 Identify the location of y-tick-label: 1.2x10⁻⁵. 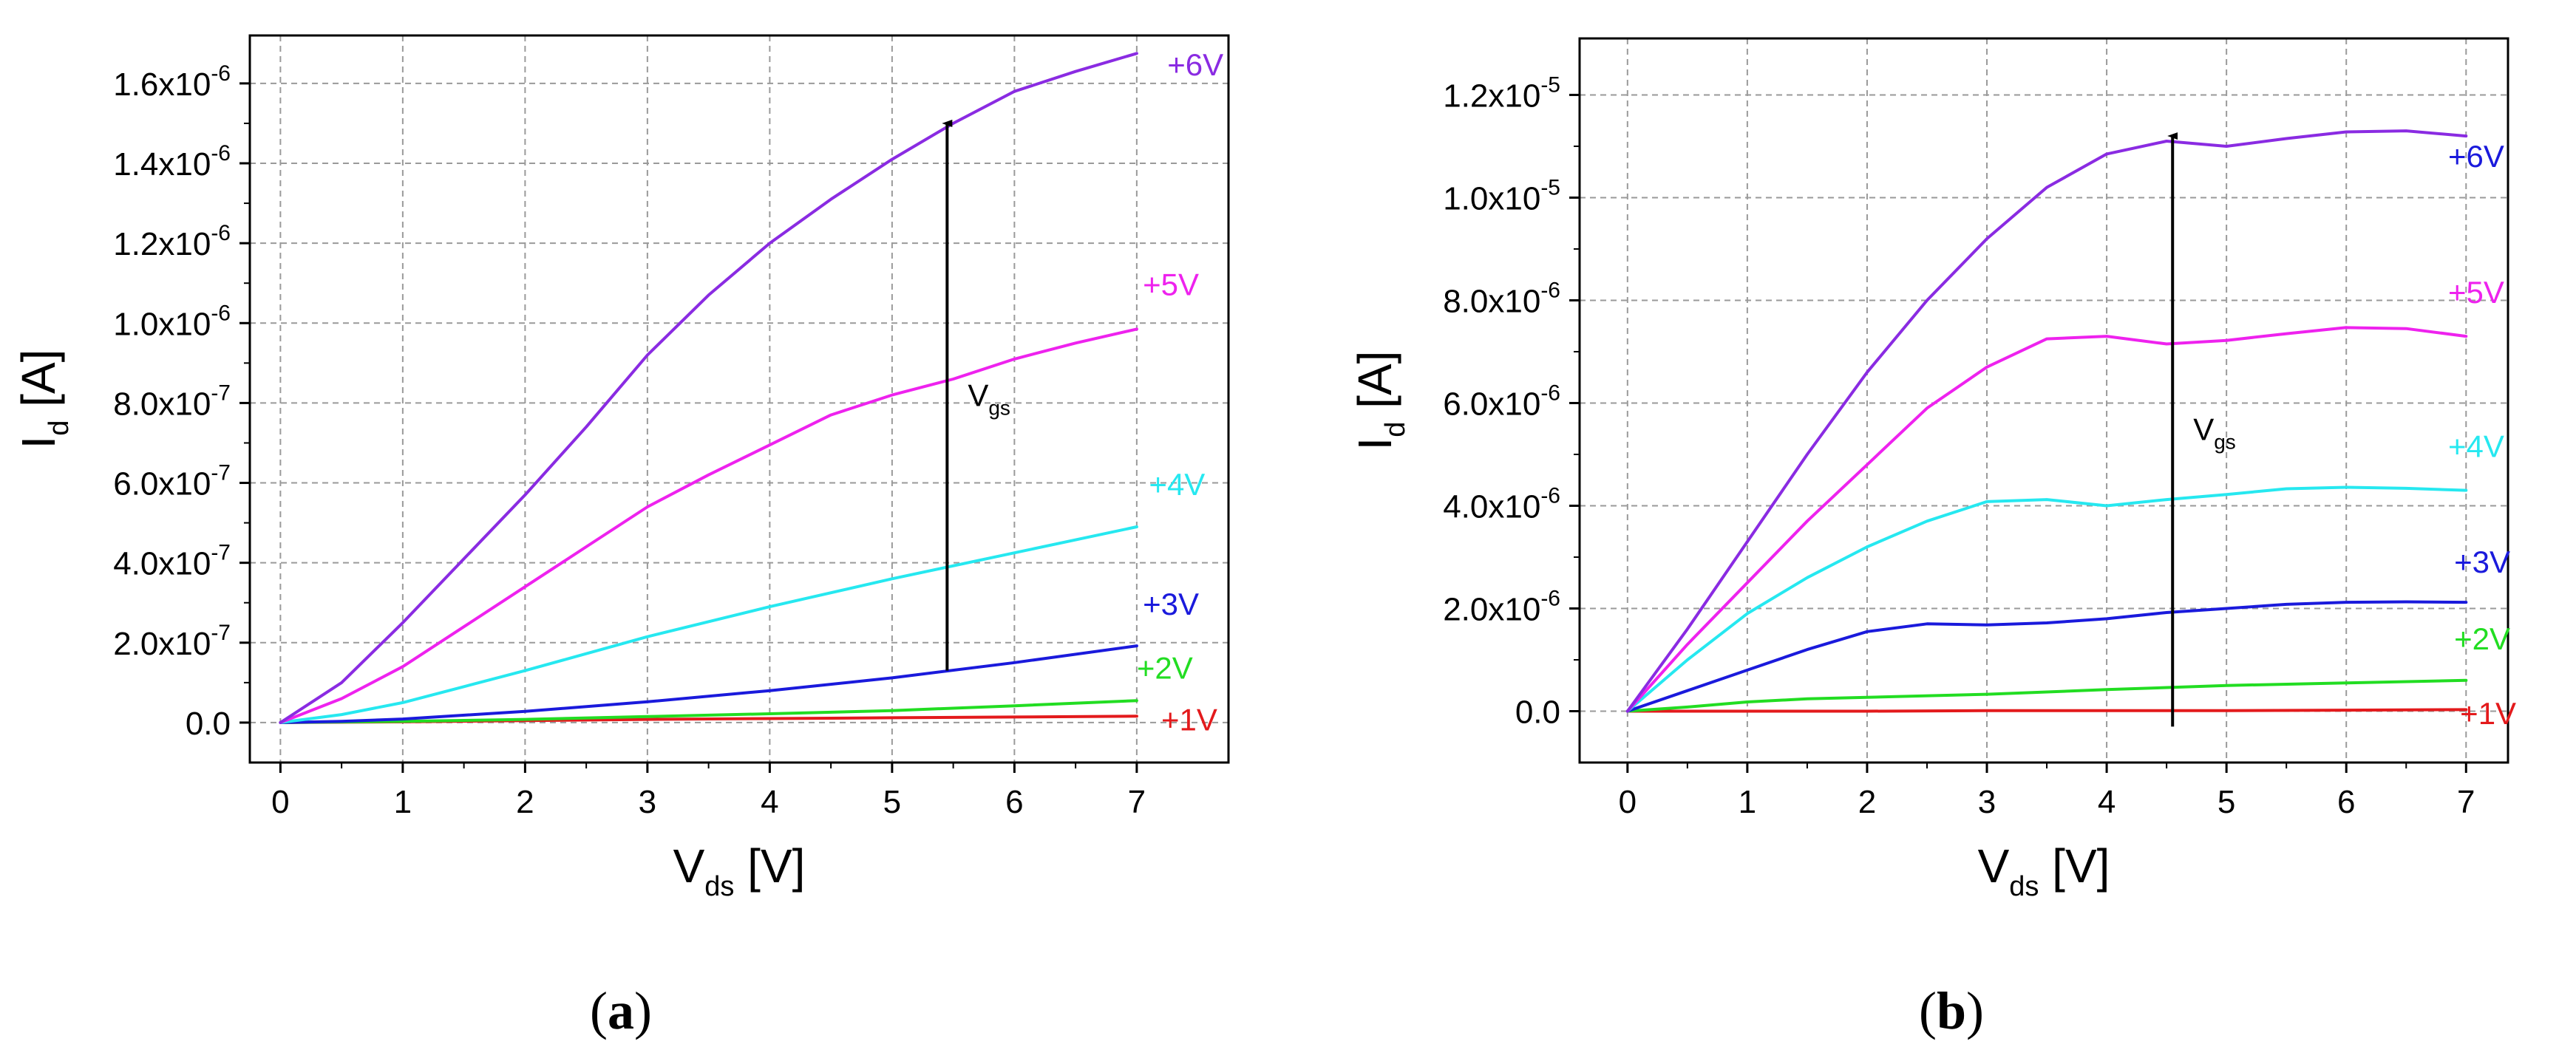
(1501, 93).